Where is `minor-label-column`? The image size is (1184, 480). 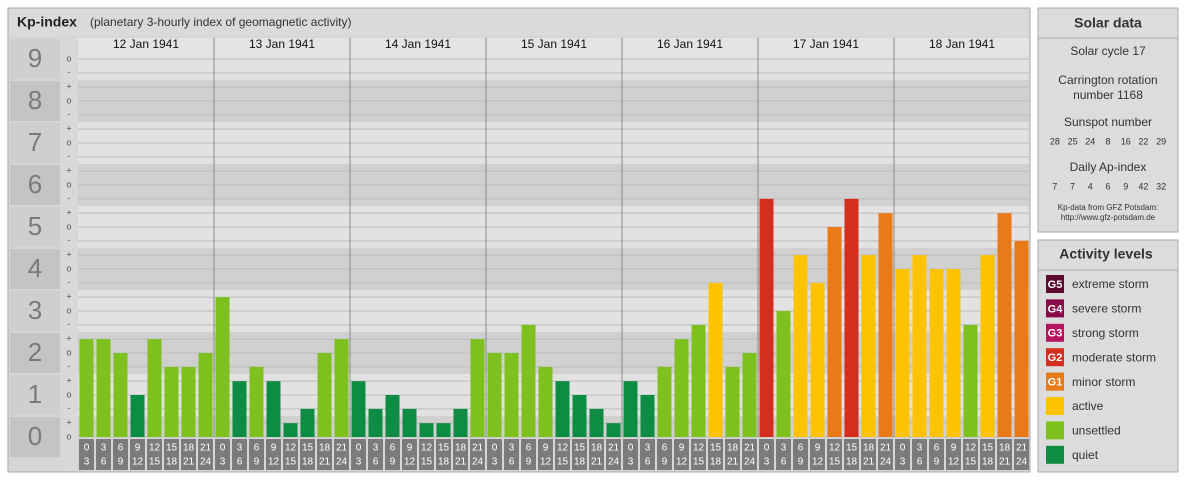
minor-label-column is located at coordinates (69, 254).